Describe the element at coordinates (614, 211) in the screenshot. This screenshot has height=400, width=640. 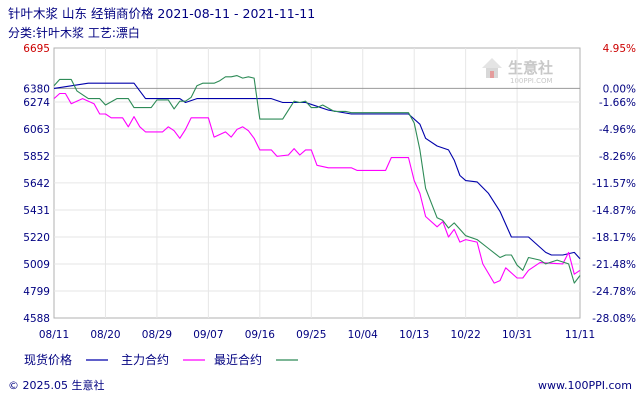
I see `y-tick-label-right: -14.87%` at that location.